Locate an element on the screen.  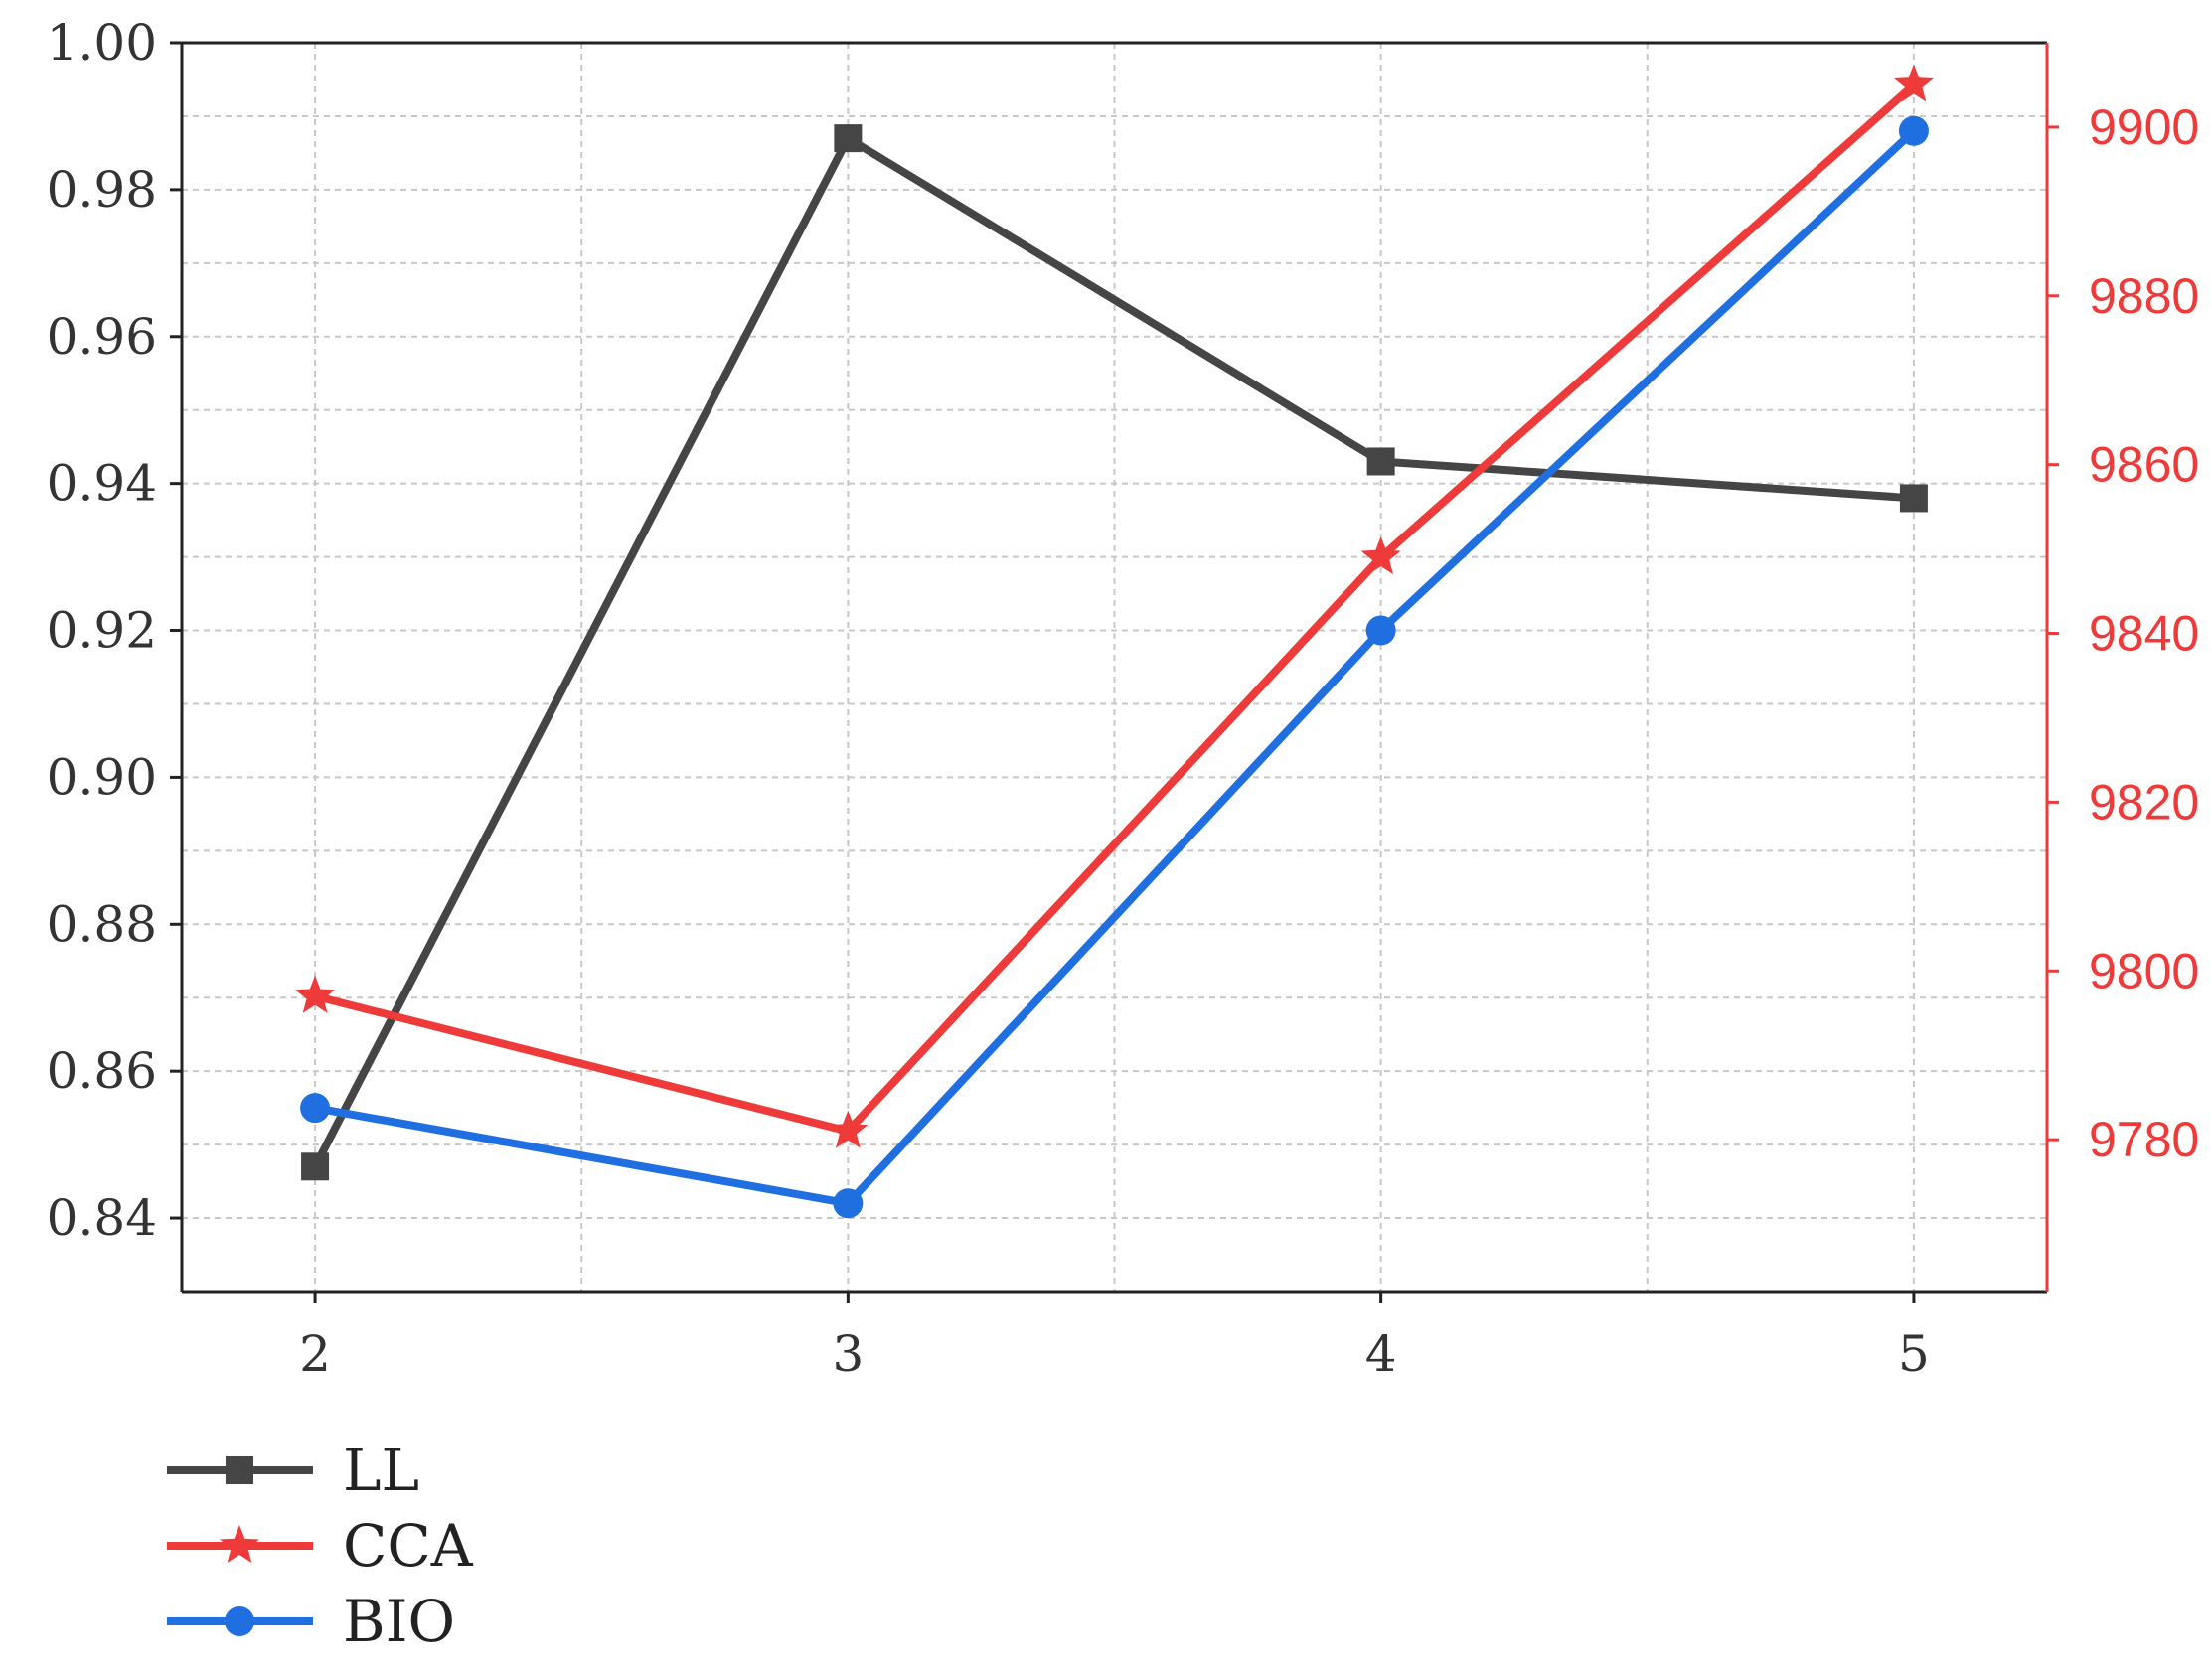
x-tick-label: 2 is located at coordinates (315, 1354).